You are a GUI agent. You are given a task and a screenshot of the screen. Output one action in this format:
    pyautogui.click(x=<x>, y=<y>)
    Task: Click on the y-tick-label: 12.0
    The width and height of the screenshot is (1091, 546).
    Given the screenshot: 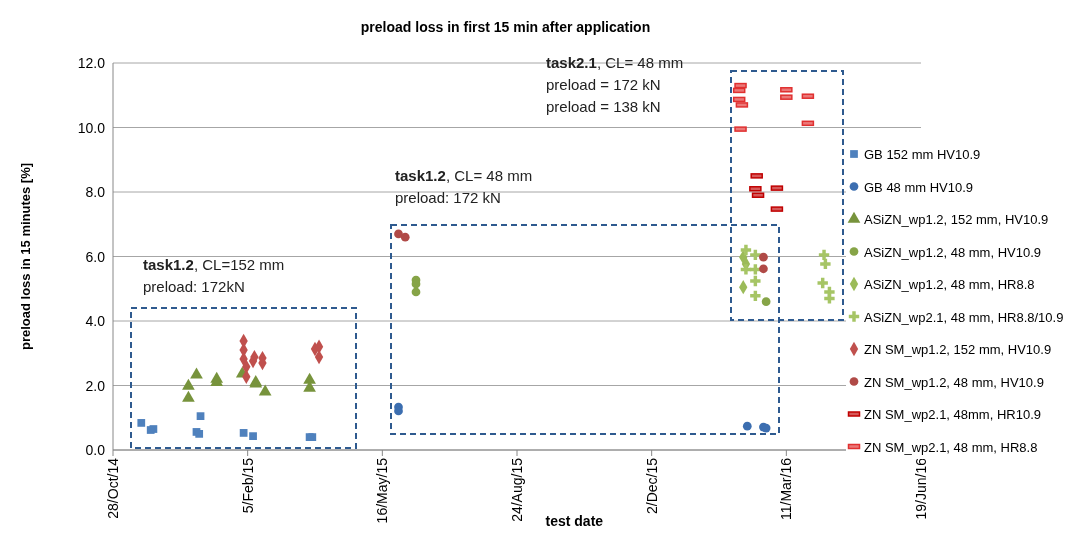 What is the action you would take?
    pyautogui.click(x=91, y=63)
    